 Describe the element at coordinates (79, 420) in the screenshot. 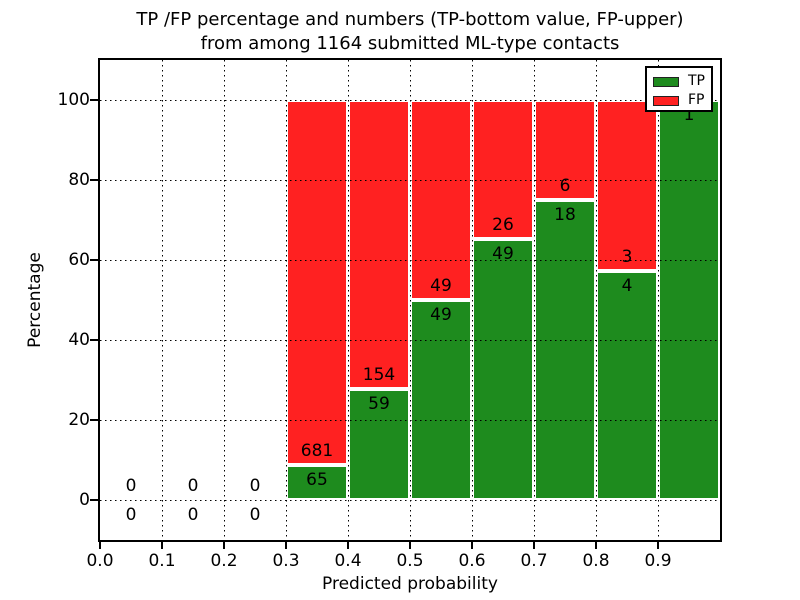

I see `y-tick-label: 20` at that location.